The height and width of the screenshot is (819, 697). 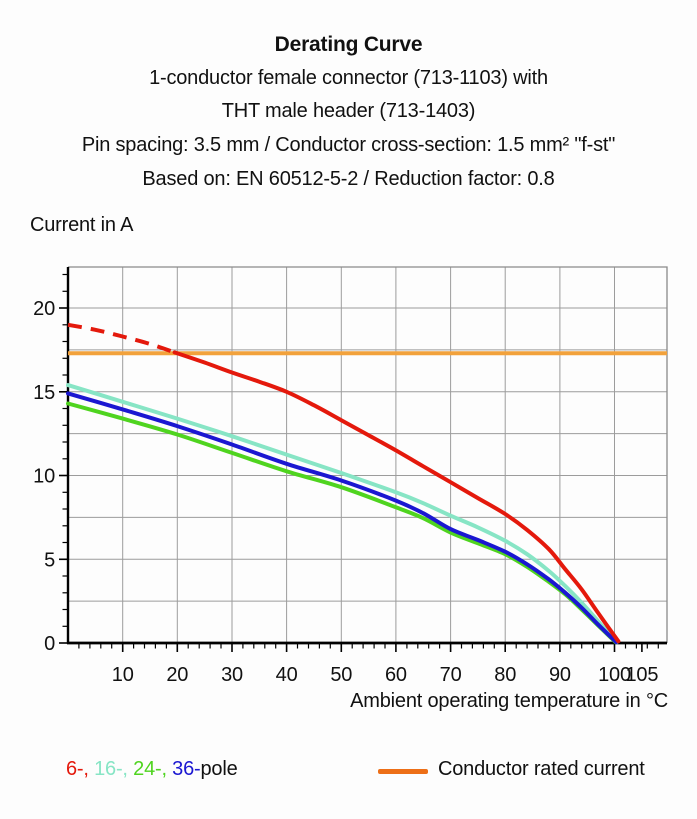 What do you see at coordinates (287, 675) in the screenshot?
I see `x-tick-label: 40` at bounding box center [287, 675].